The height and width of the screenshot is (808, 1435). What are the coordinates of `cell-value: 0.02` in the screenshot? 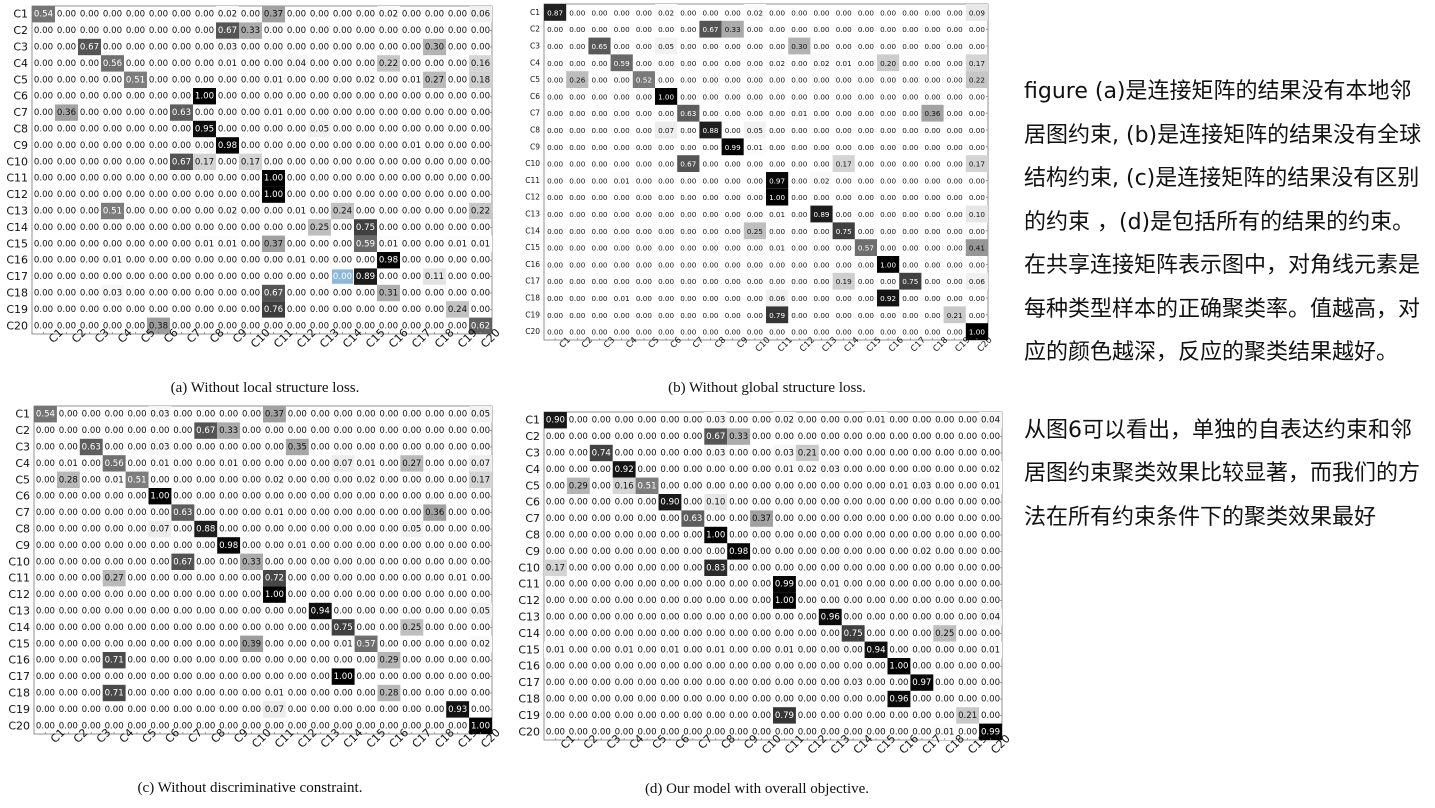 It's located at (388, 15).